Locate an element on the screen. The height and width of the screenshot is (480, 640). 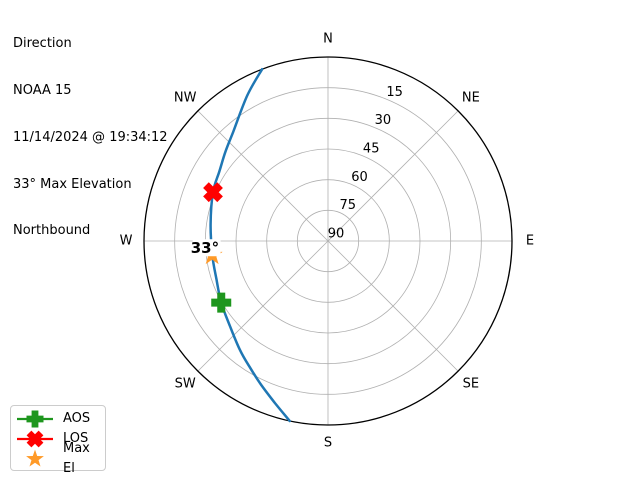
legend: AOS LOS Max El is located at coordinates (58, 440).